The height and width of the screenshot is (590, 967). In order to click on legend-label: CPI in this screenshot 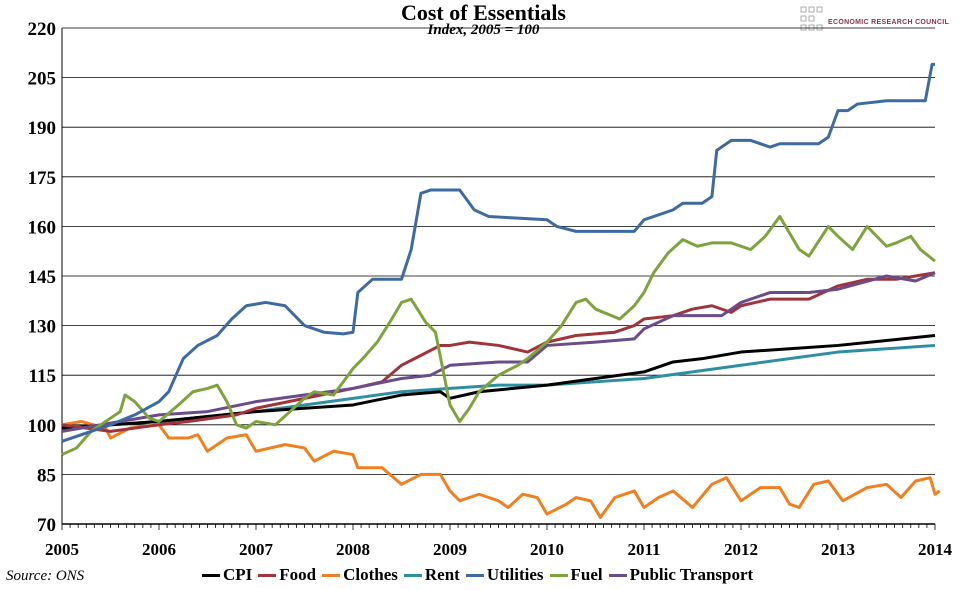, I will do `click(238, 574)`.